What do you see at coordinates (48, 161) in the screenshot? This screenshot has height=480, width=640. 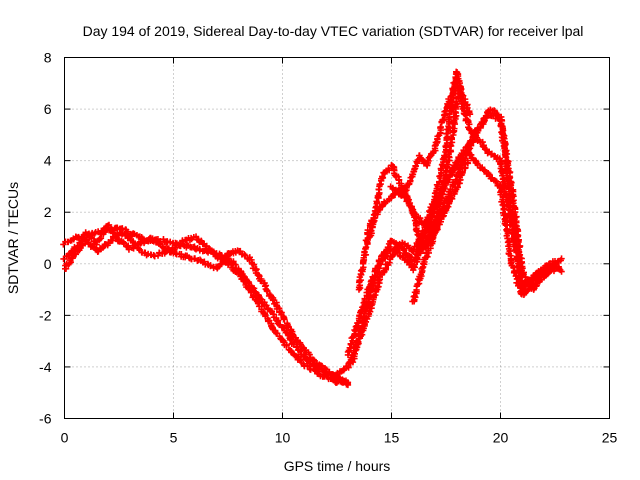 I see `y-tick-label: 4` at bounding box center [48, 161].